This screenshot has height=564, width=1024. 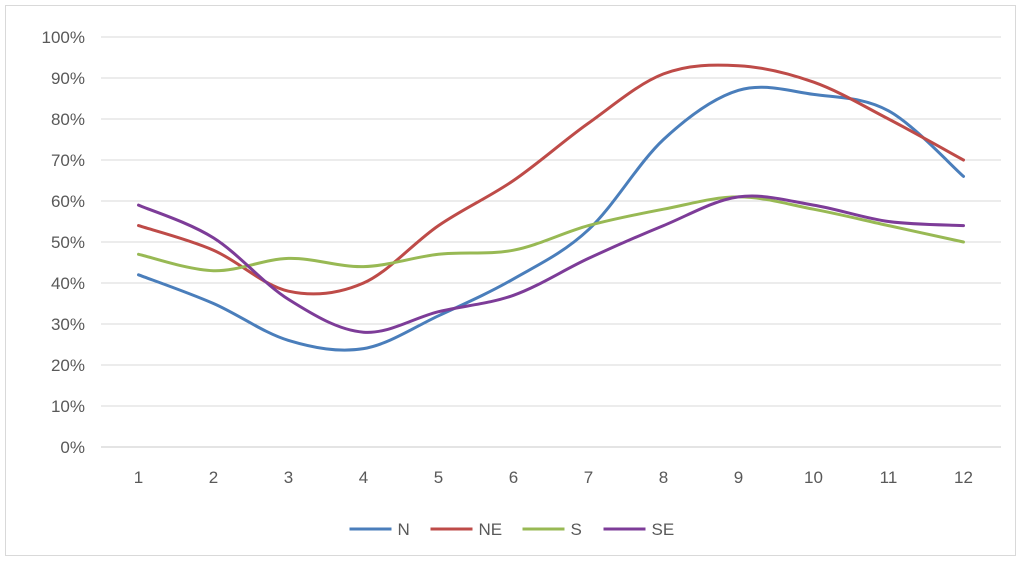 I want to click on x-tick-label: 11, so click(x=889, y=477).